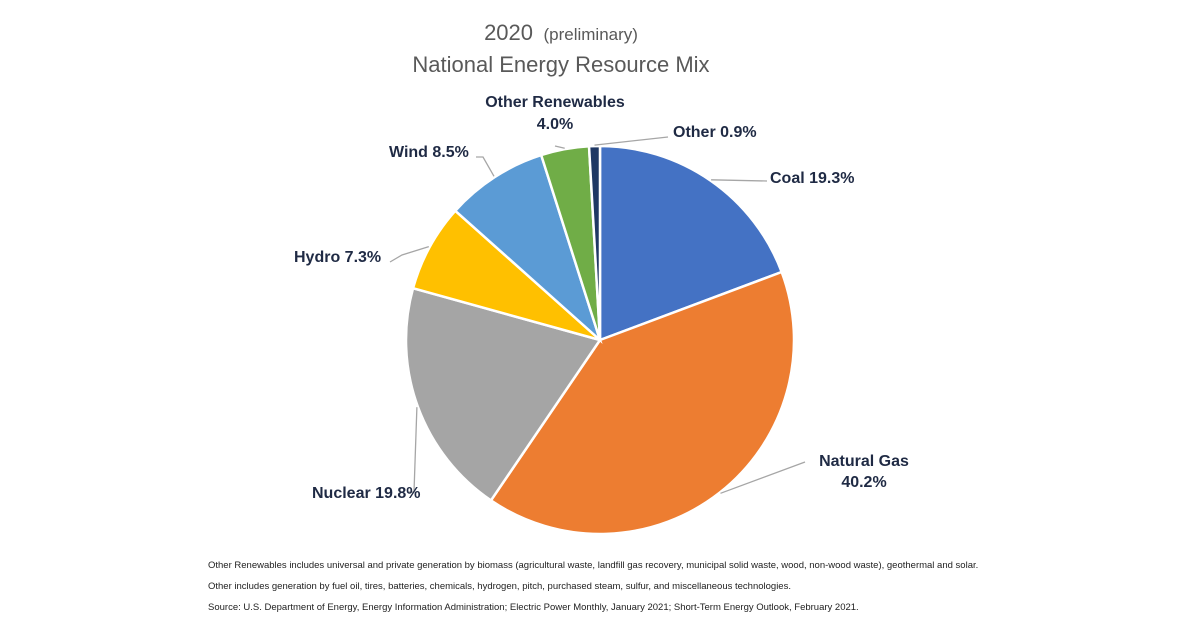 The width and height of the screenshot is (1200, 628). Describe the element at coordinates (485, 166) in the screenshot. I see `leader-line-wind` at that location.